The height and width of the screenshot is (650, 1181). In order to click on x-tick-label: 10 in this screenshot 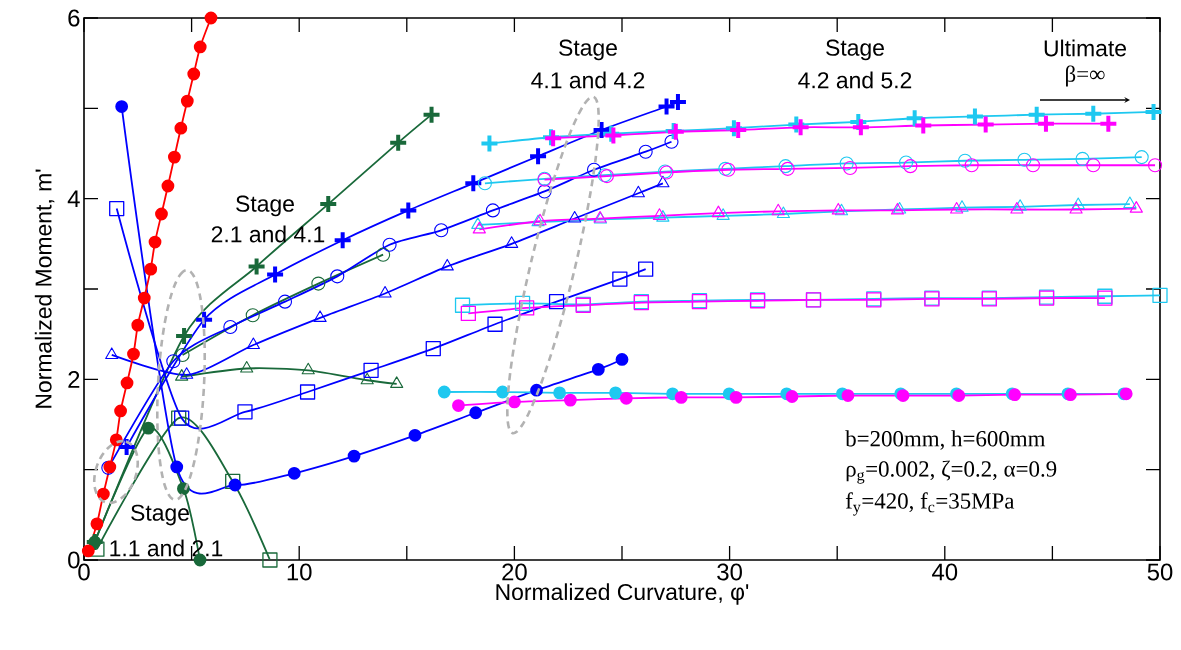, I will do `click(299, 572)`.